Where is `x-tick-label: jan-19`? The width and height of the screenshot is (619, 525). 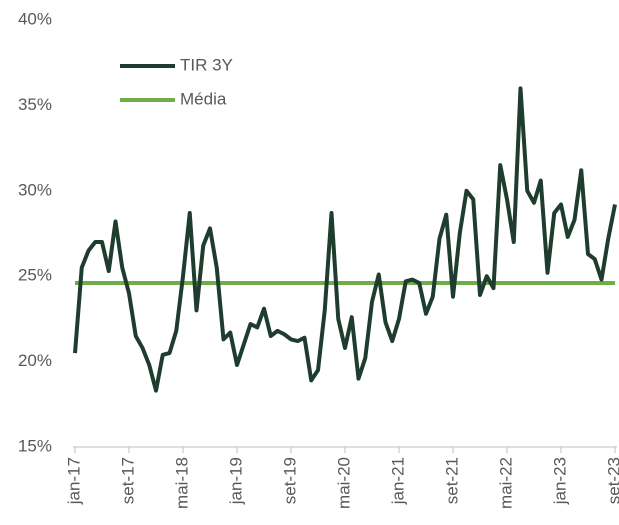 x-tick-label: jan-19 is located at coordinates (235, 481).